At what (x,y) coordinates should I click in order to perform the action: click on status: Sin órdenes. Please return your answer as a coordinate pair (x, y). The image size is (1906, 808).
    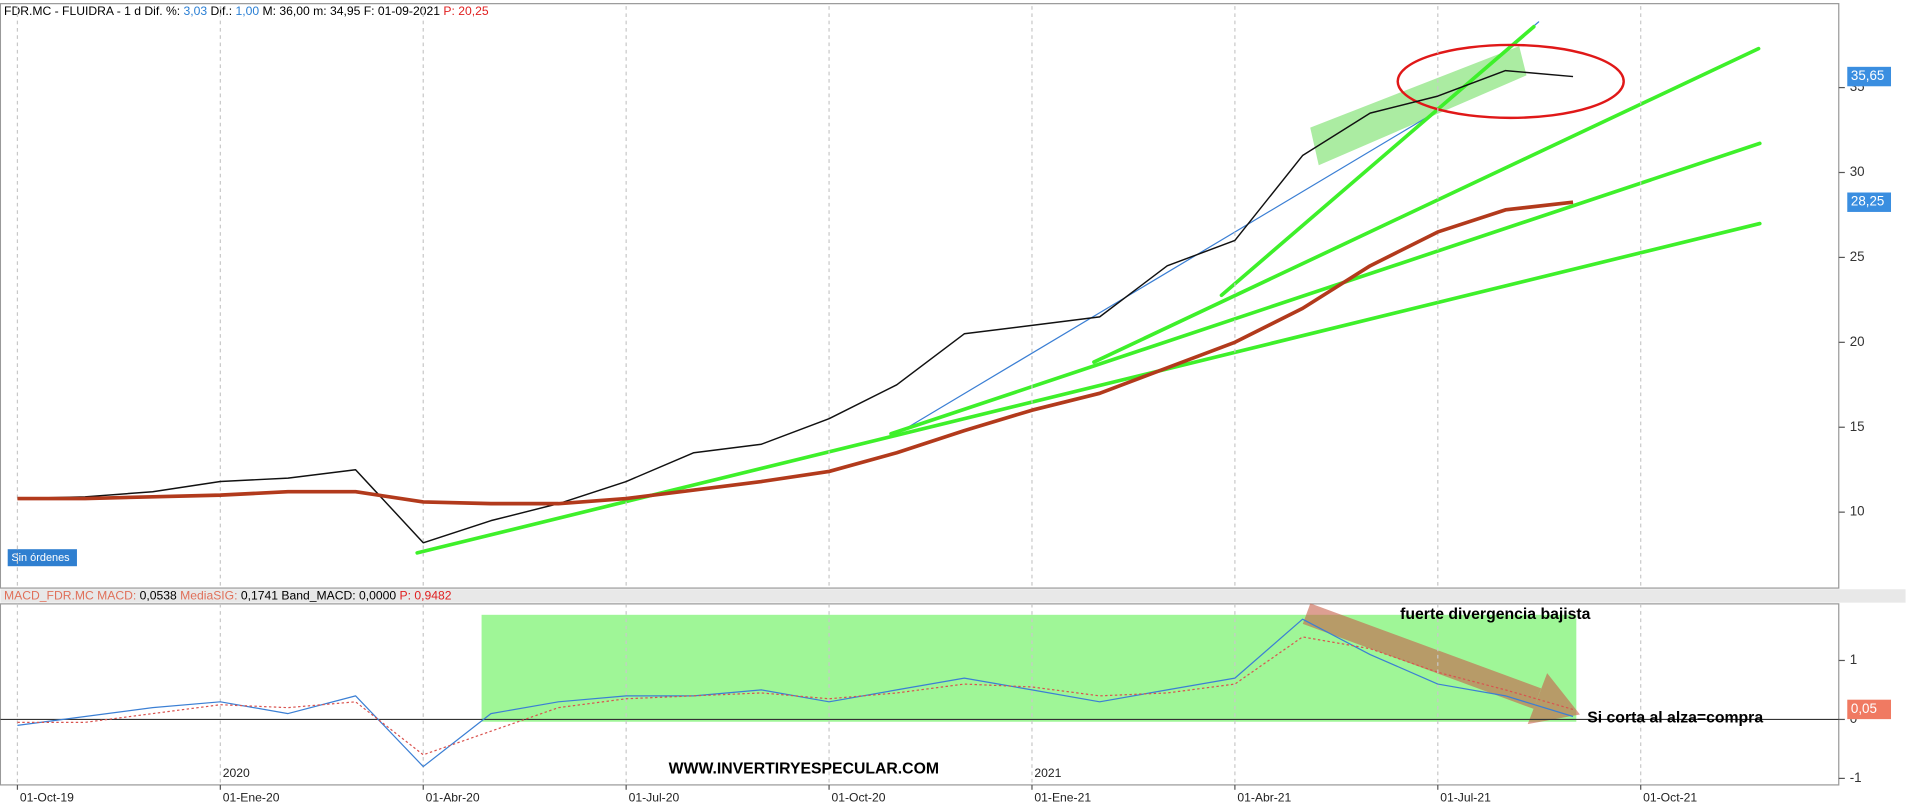
    Looking at the image, I should click on (40, 558).